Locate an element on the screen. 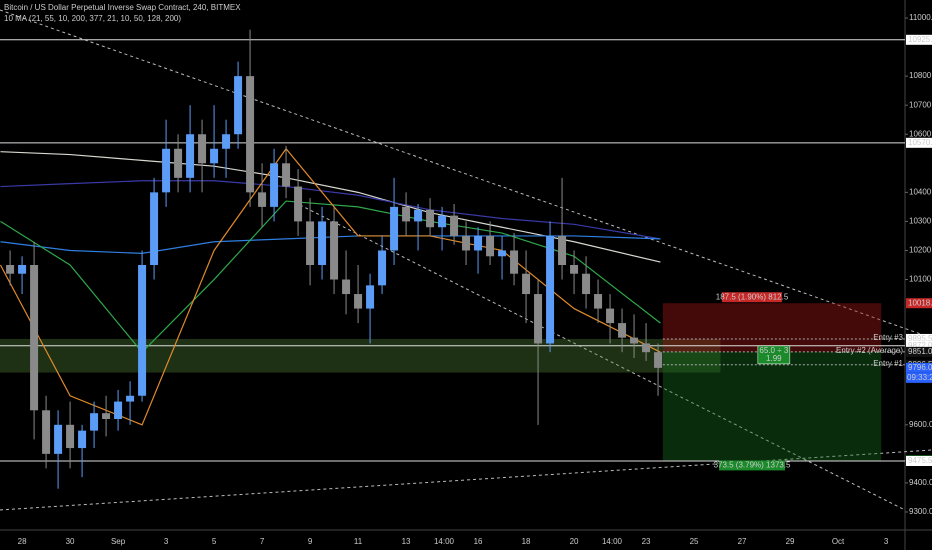 The height and width of the screenshot is (550, 932). countdown-bg is located at coordinates (919, 377).